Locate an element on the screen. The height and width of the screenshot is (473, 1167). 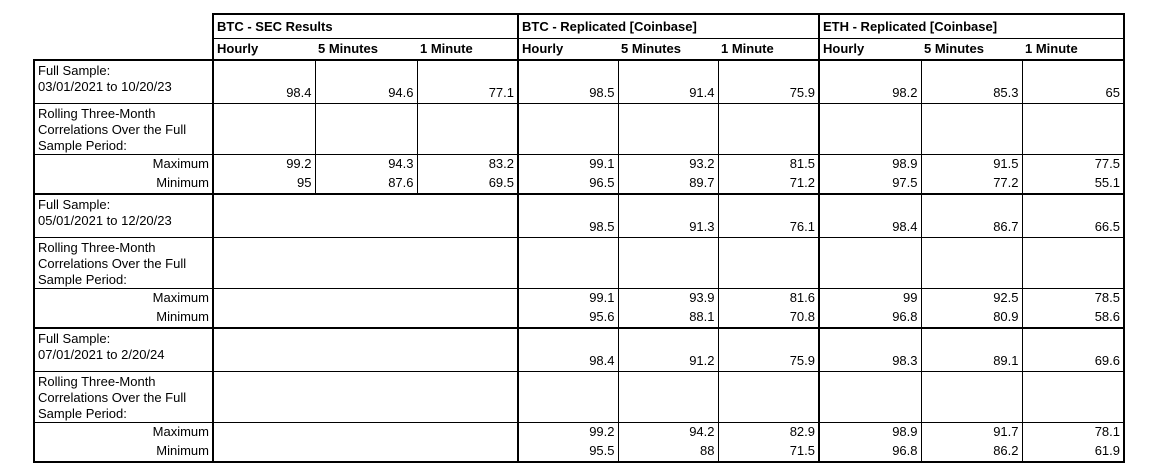
value-cell: 80.9 is located at coordinates (971, 318).